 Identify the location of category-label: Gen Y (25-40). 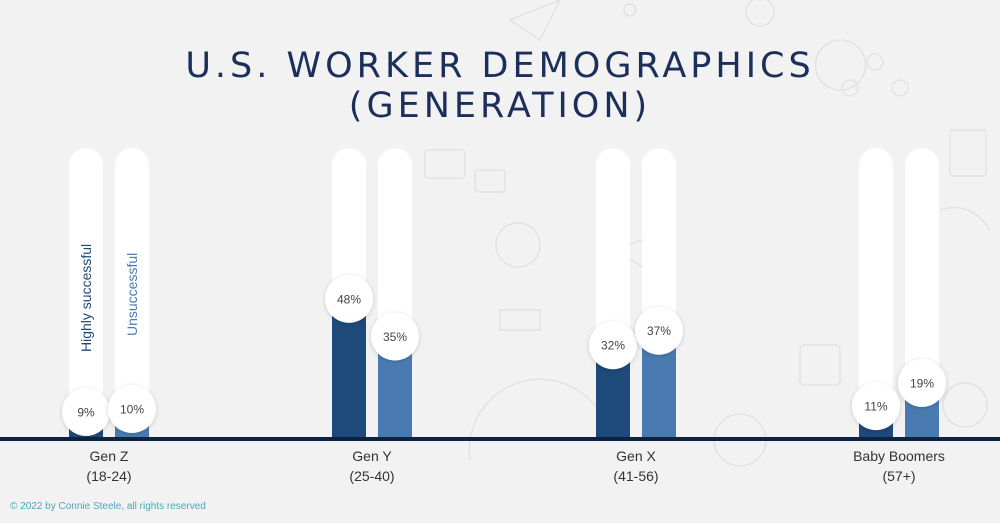
(372, 466).